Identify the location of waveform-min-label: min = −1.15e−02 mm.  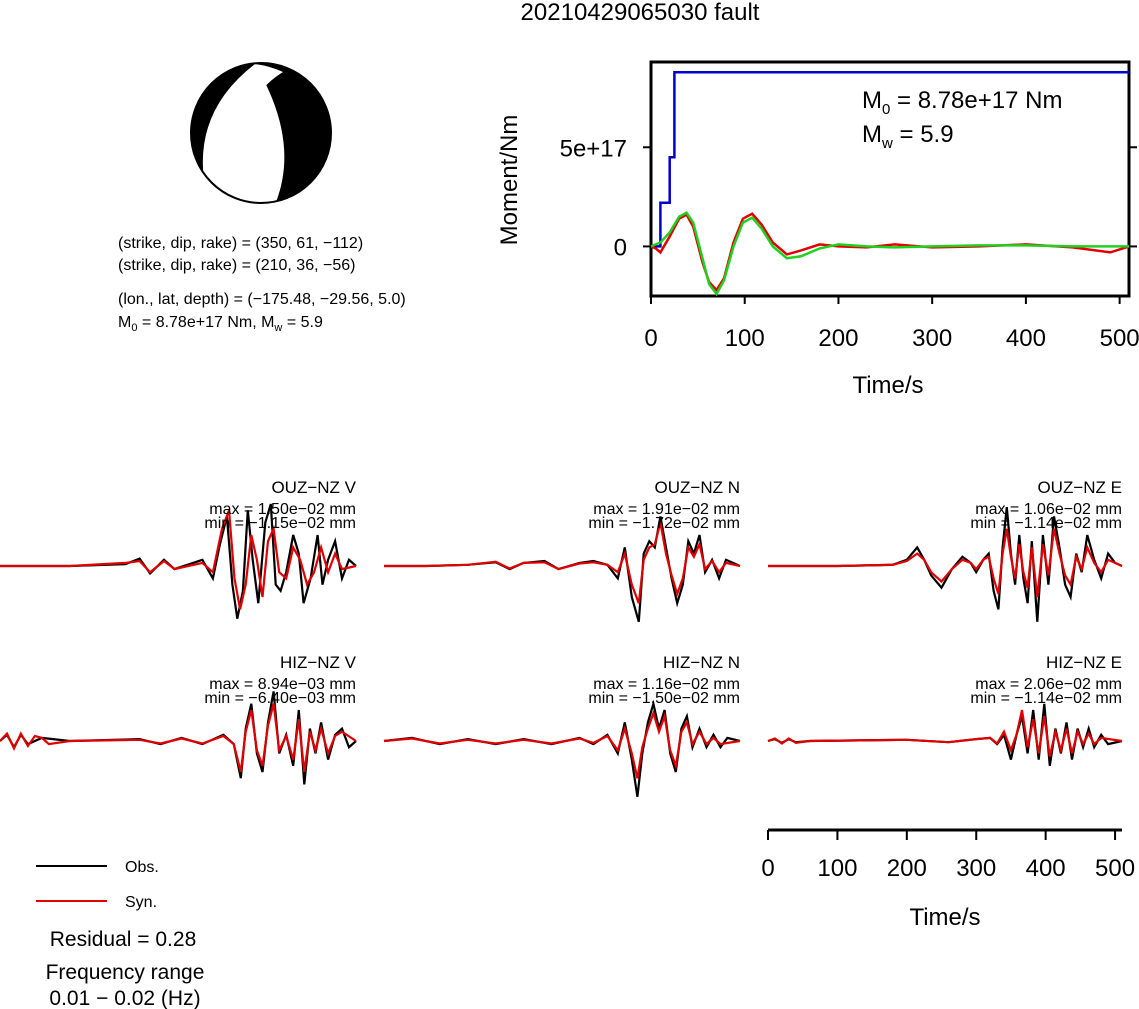
(280, 523).